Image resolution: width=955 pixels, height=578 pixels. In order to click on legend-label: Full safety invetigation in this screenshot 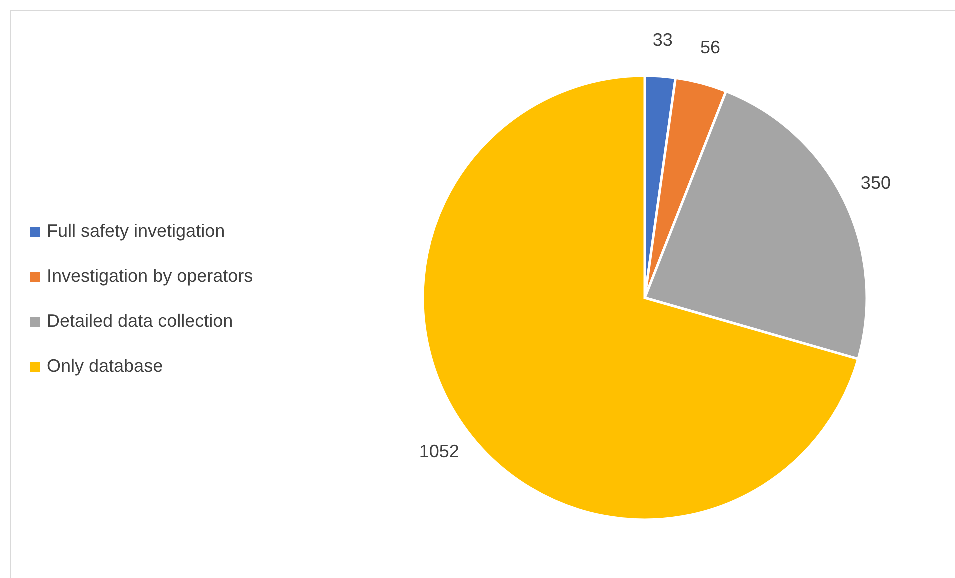, I will do `click(136, 230)`.